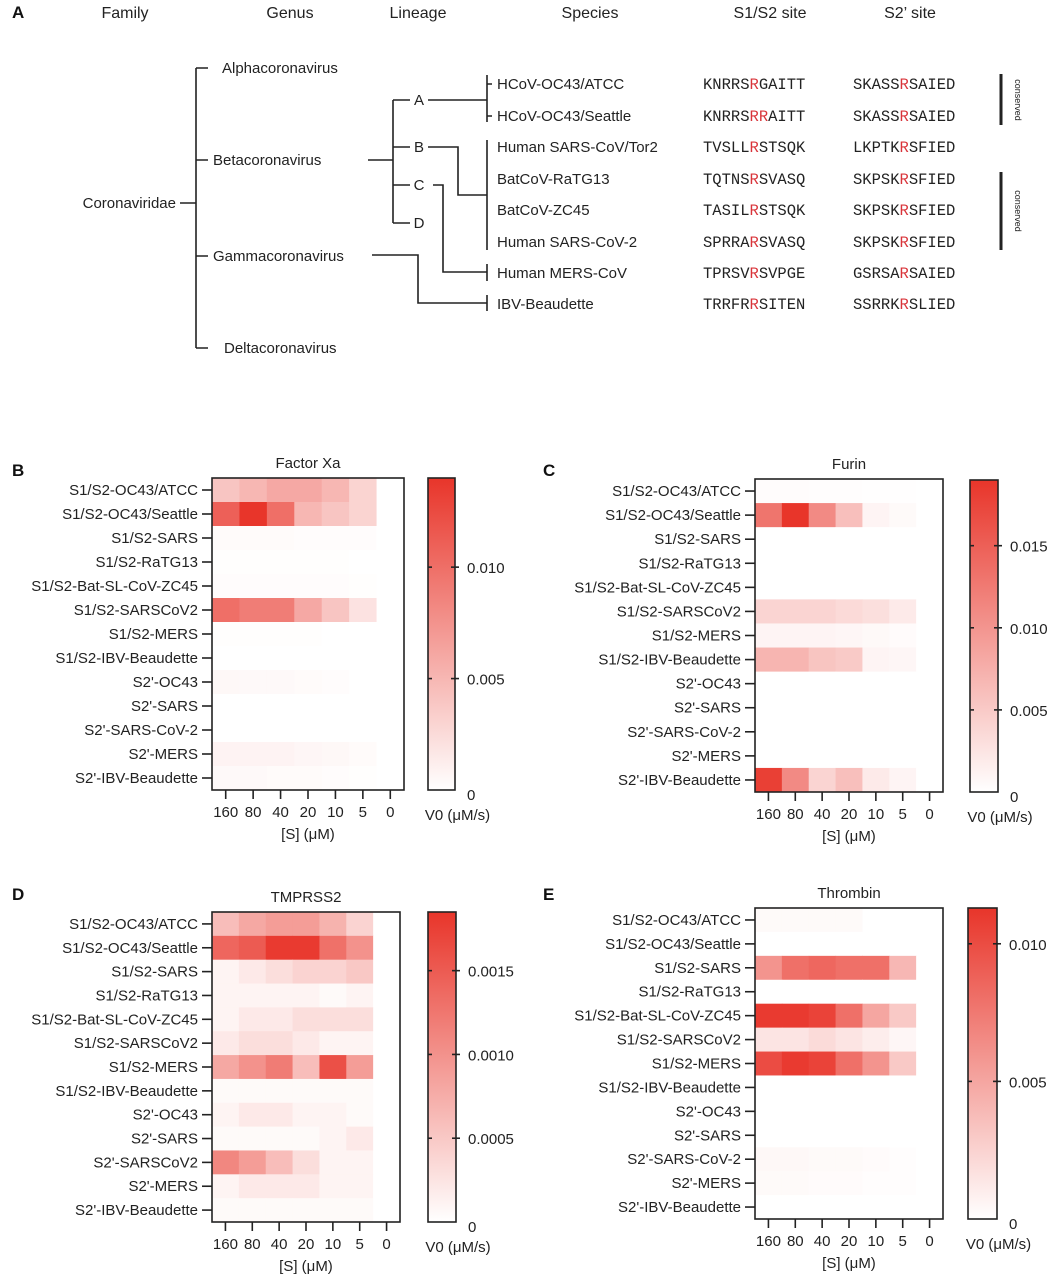 The height and width of the screenshot is (1279, 1060). Describe the element at coordinates (726, 211) in the screenshot. I see `sequence-part: TASIL` at that location.